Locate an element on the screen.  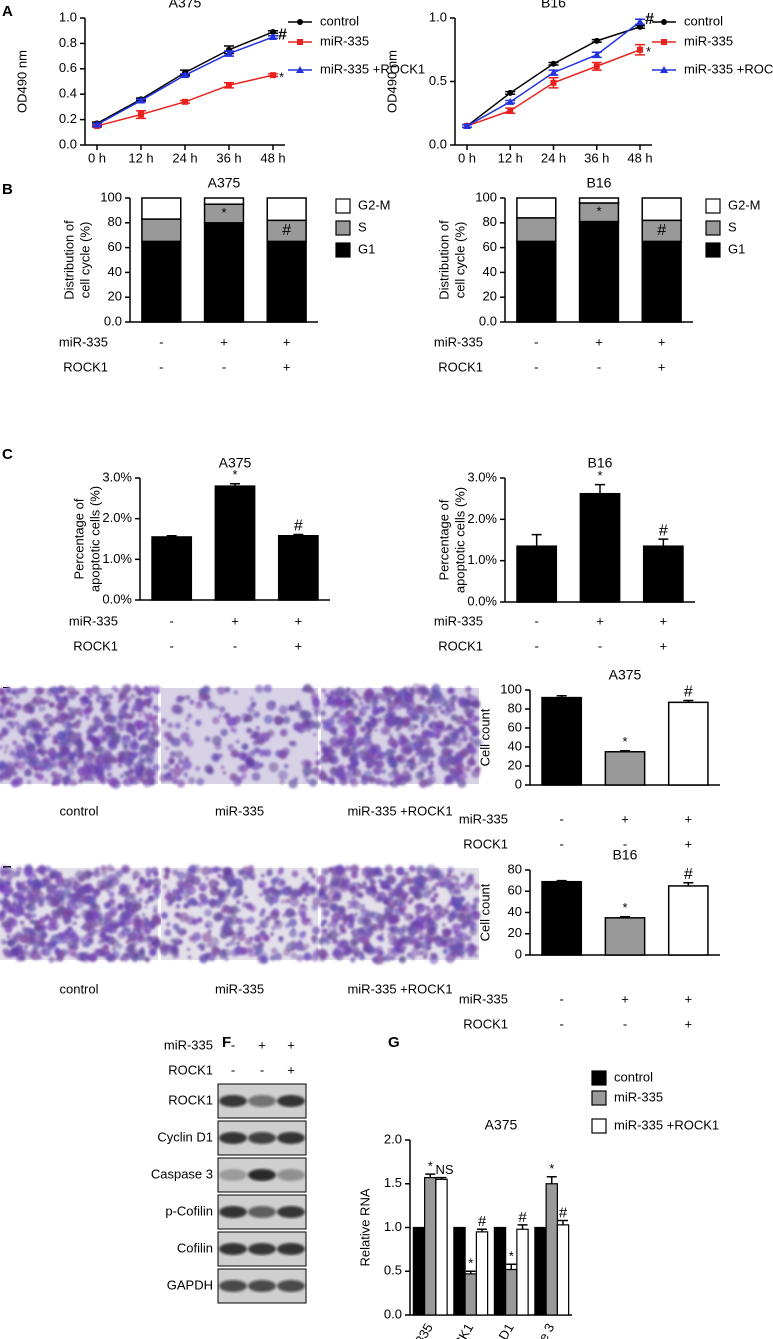
x-tick-label: Caspase 3 is located at coordinates (535, 1330).